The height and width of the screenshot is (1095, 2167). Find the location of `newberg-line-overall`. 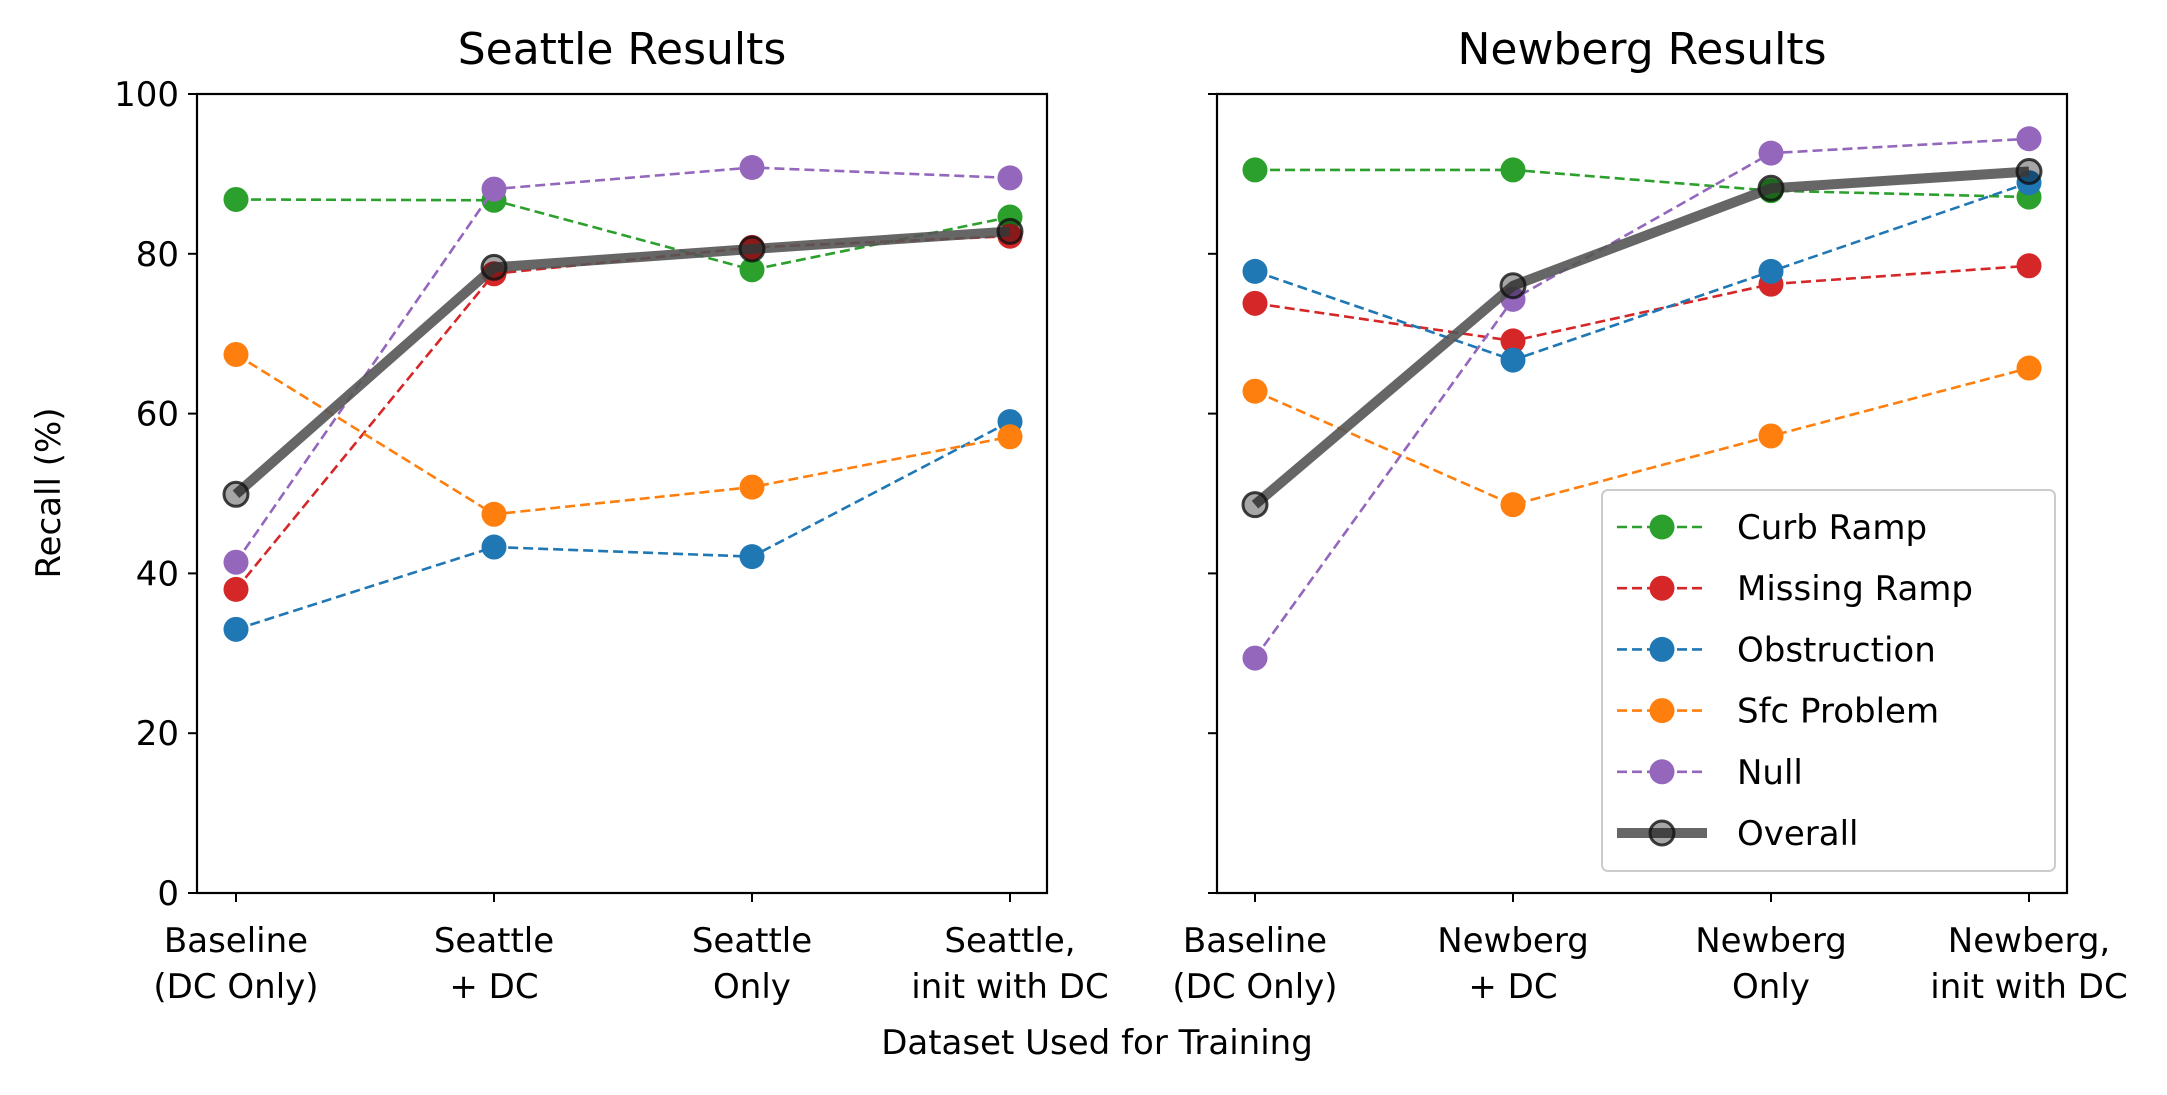

newberg-line-overall is located at coordinates (1640, 337).